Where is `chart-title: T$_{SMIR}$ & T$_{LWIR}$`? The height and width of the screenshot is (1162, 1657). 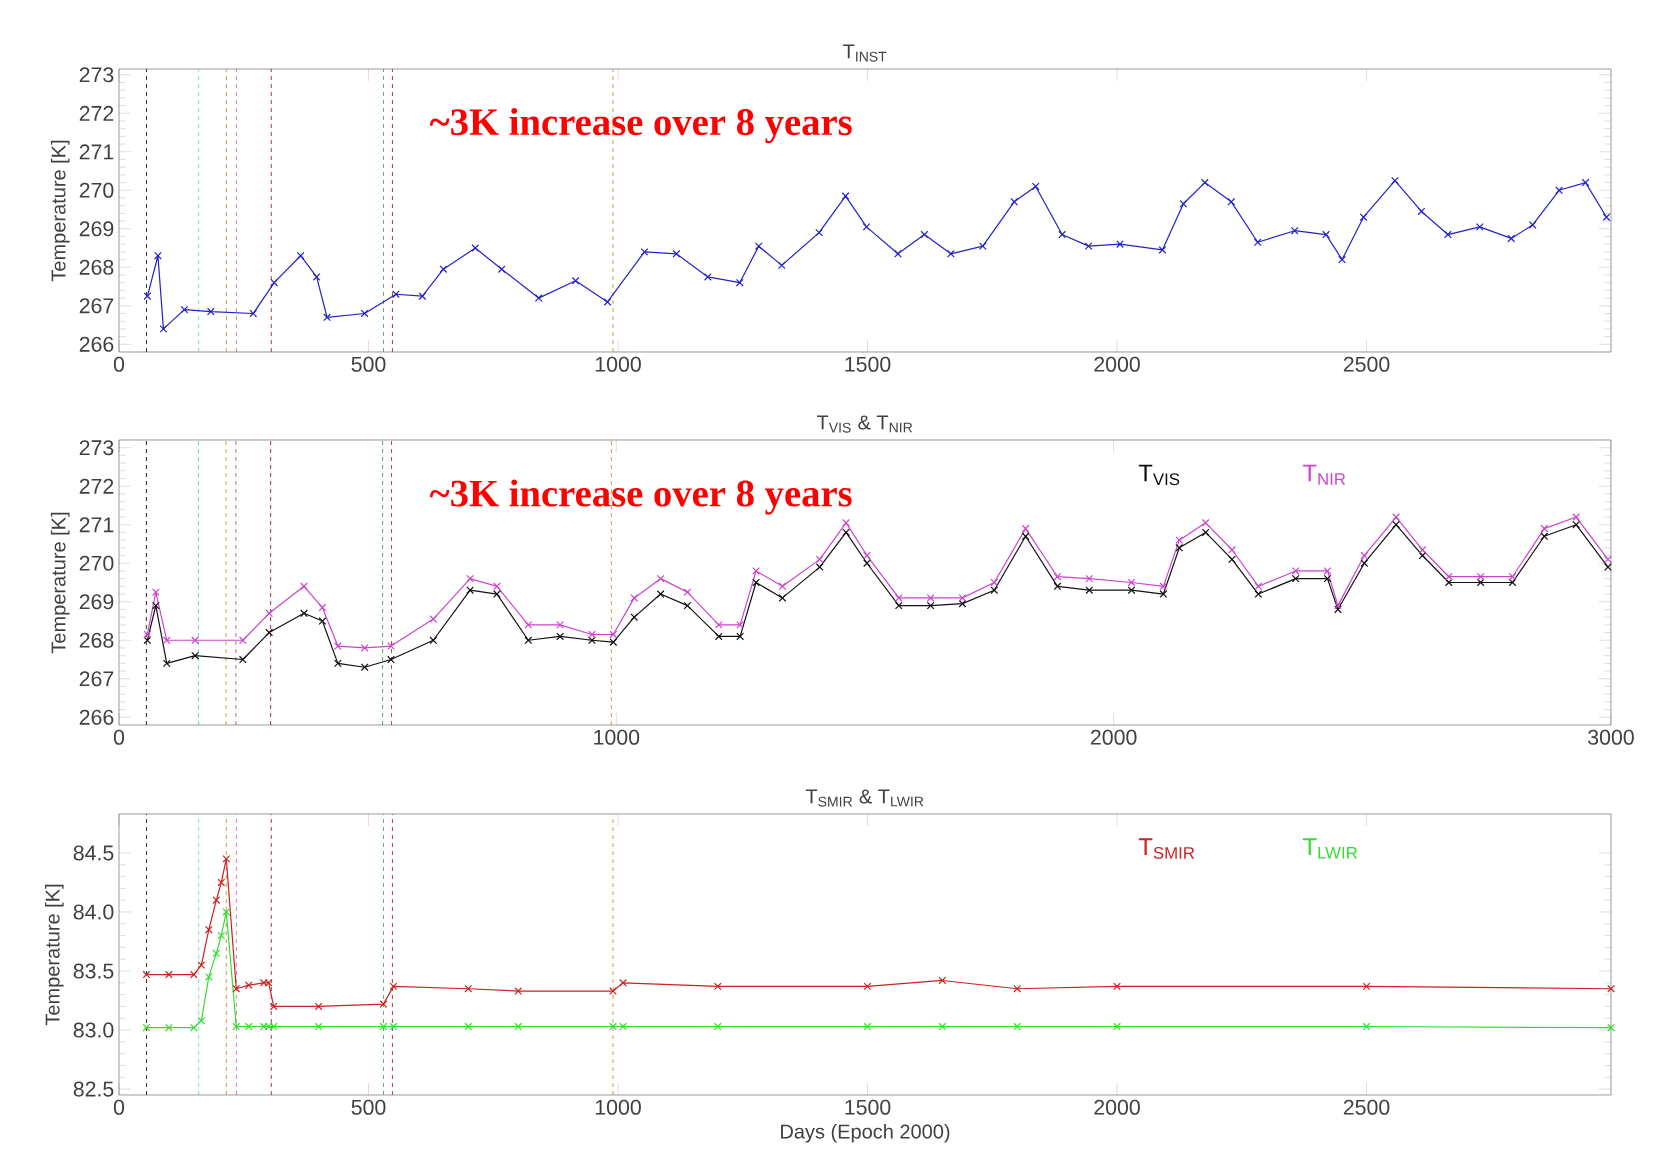 chart-title: T$_{SMIR}$ & T$_{LWIR}$ is located at coordinates (864, 798).